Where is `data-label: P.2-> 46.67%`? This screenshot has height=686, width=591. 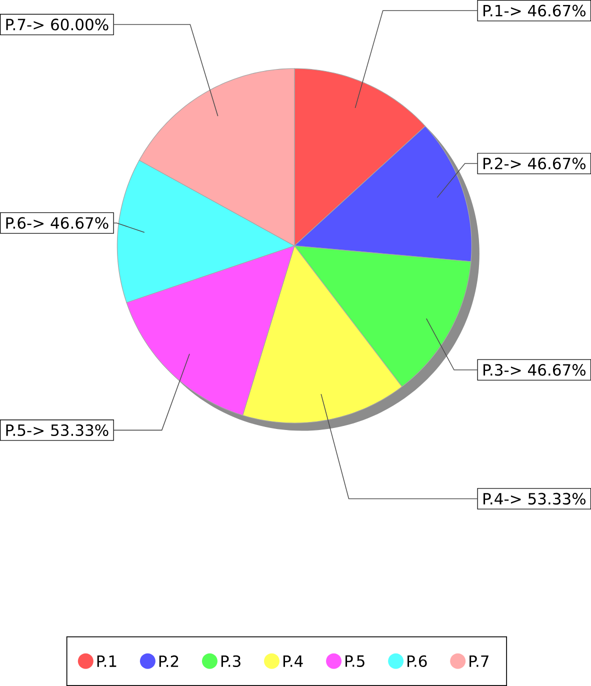 data-label: P.2-> 46.67% is located at coordinates (534, 164).